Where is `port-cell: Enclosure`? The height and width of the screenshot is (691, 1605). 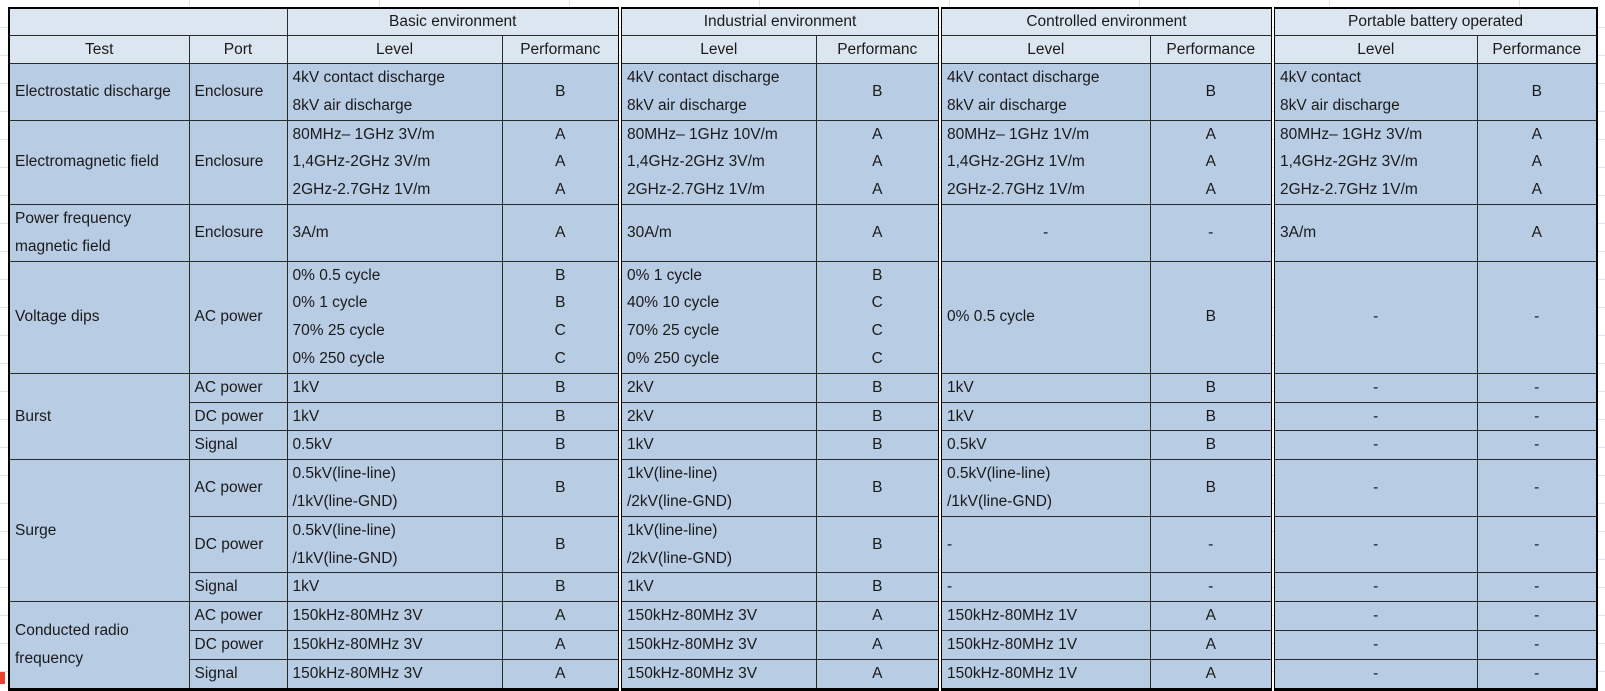 port-cell: Enclosure is located at coordinates (238, 232).